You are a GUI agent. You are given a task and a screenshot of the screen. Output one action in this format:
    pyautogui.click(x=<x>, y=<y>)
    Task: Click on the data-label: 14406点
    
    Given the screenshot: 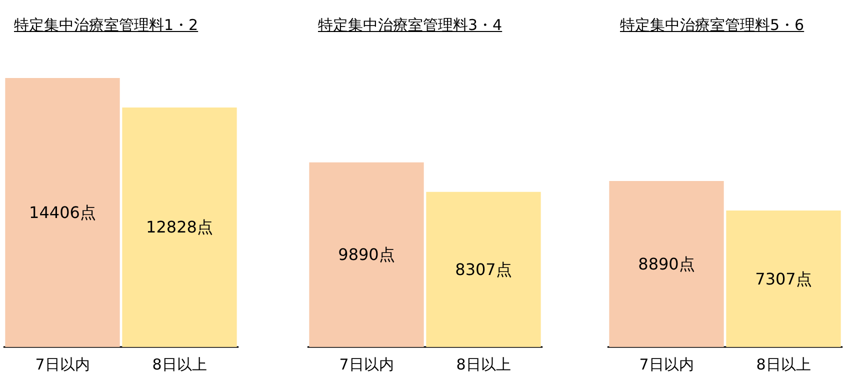 What is the action you would take?
    pyautogui.click(x=62, y=212)
    